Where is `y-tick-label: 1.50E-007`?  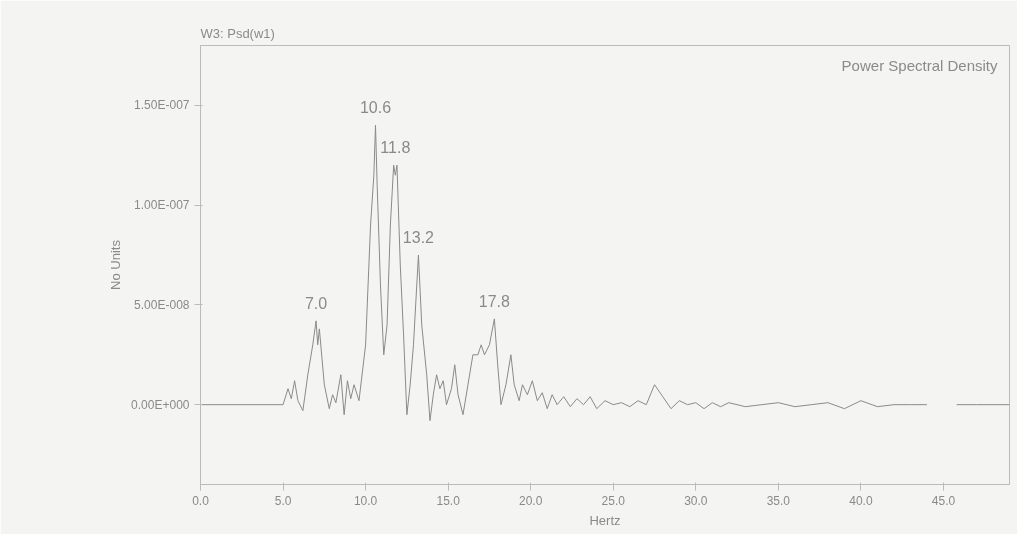 y-tick-label: 1.50E-007 is located at coordinates (162, 105).